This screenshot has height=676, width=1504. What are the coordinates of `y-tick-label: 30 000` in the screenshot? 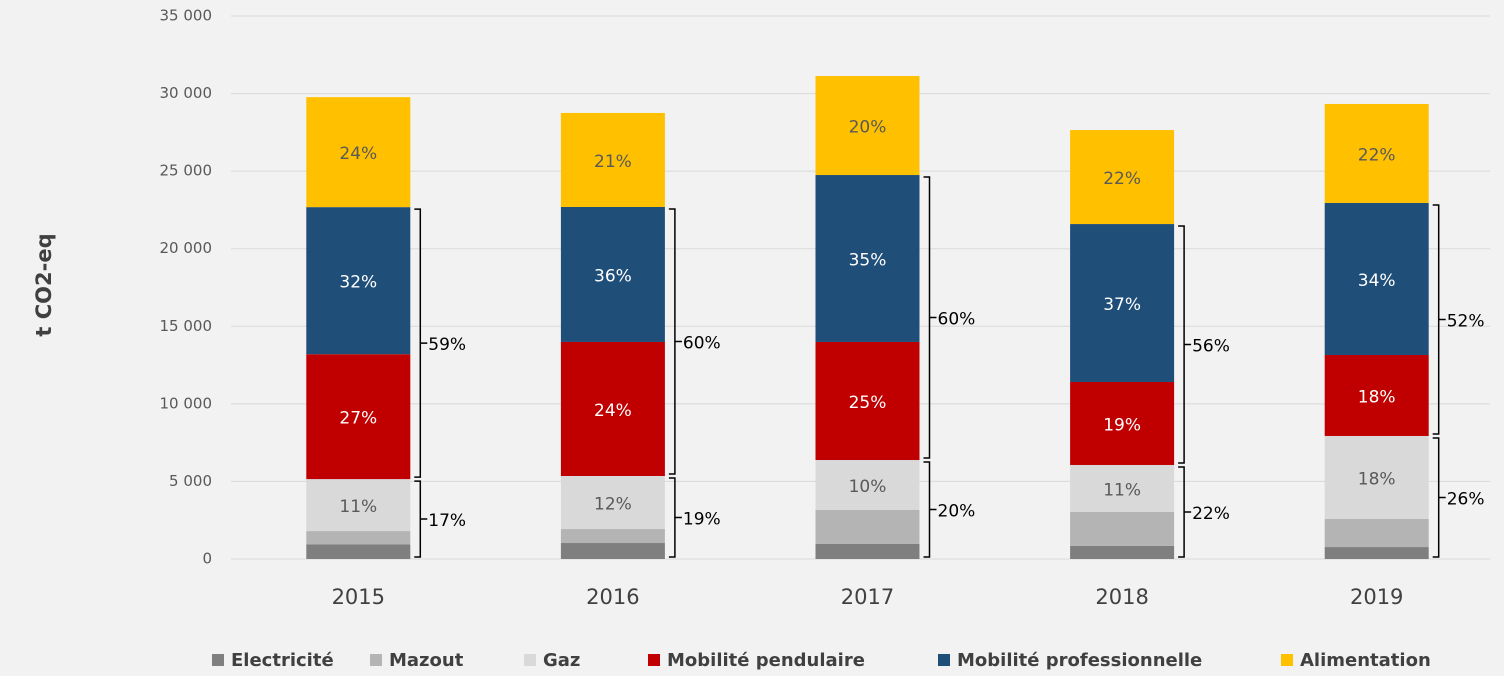 It's located at (186, 93).